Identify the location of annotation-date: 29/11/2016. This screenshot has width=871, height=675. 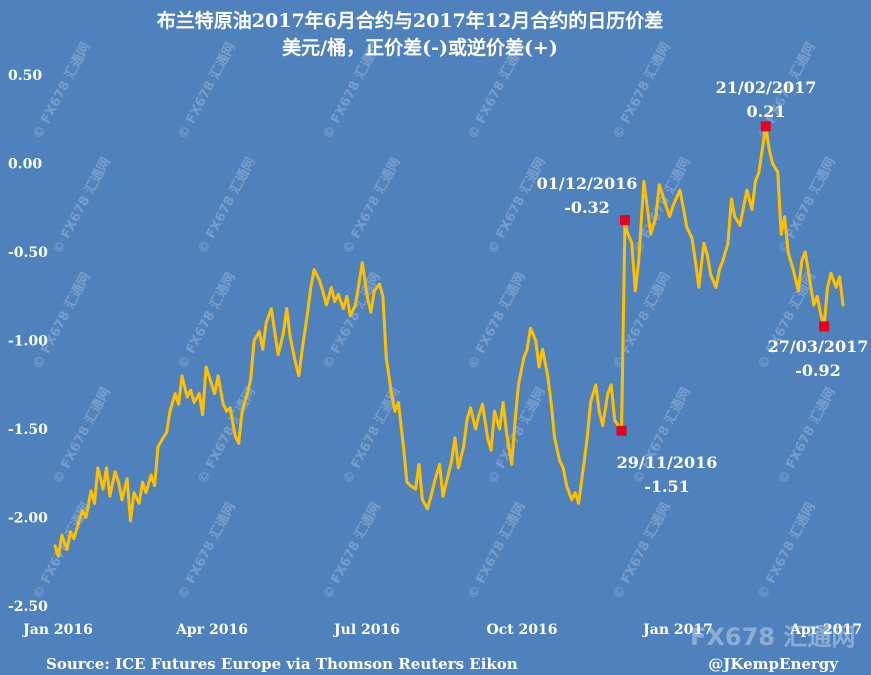
(667, 462).